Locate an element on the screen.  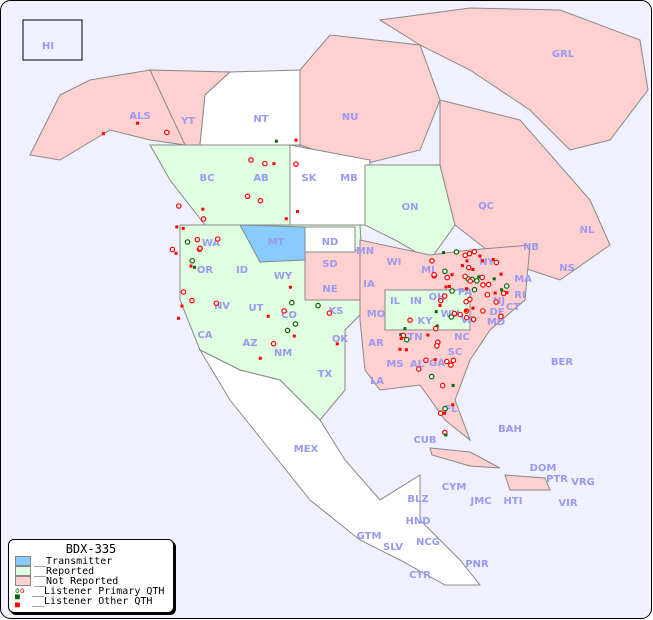
region-label-ber: BER is located at coordinates (562, 362).